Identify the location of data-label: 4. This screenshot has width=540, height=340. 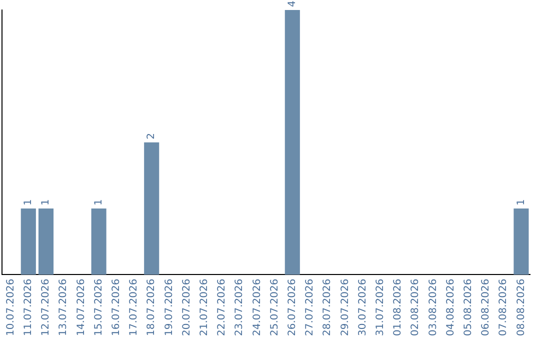
(292, 3).